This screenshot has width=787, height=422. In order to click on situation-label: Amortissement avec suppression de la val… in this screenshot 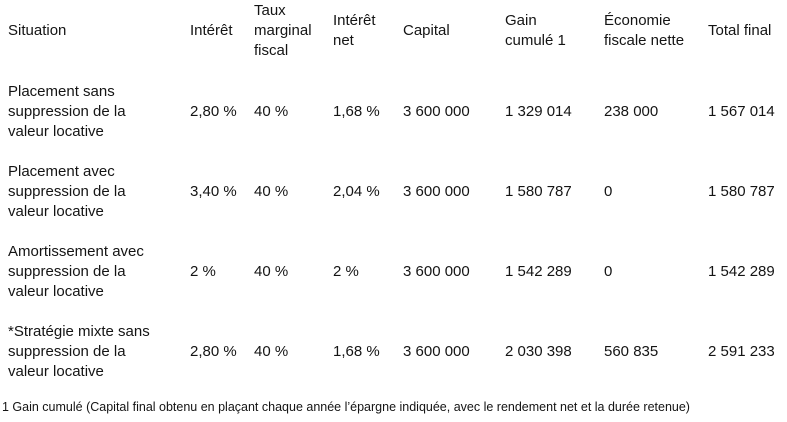, I will do `click(76, 271)`.